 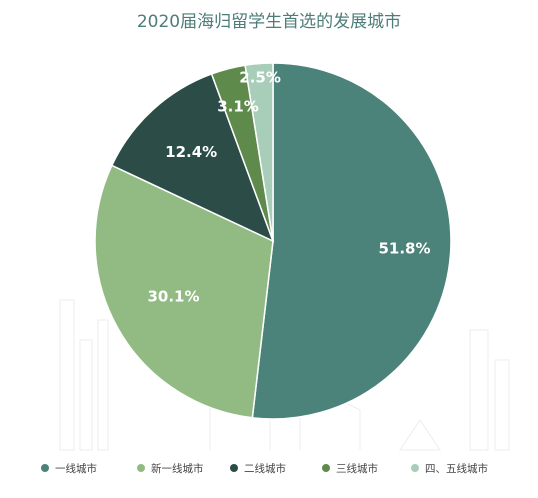 I want to click on pie-slice-tier2, so click(x=192, y=157).